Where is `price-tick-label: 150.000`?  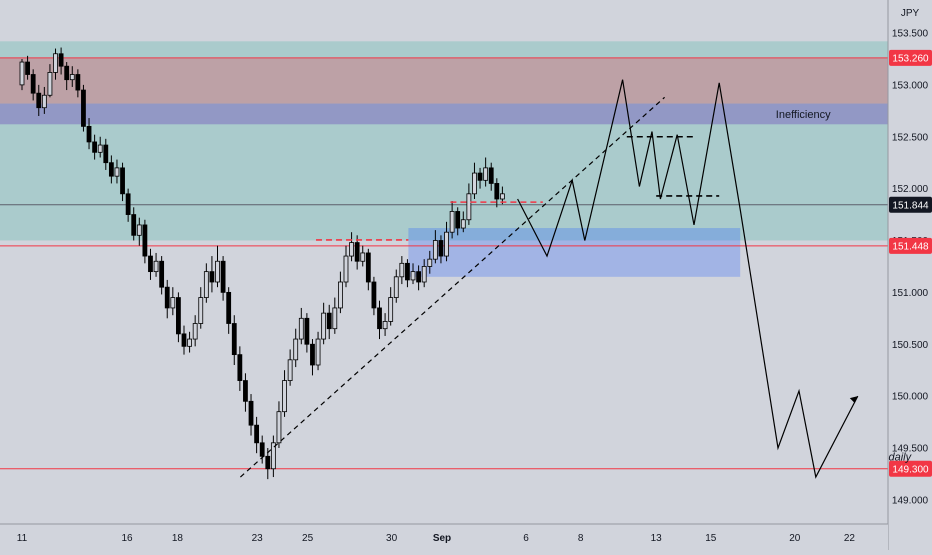
price-tick-label: 150.000 is located at coordinates (910, 397).